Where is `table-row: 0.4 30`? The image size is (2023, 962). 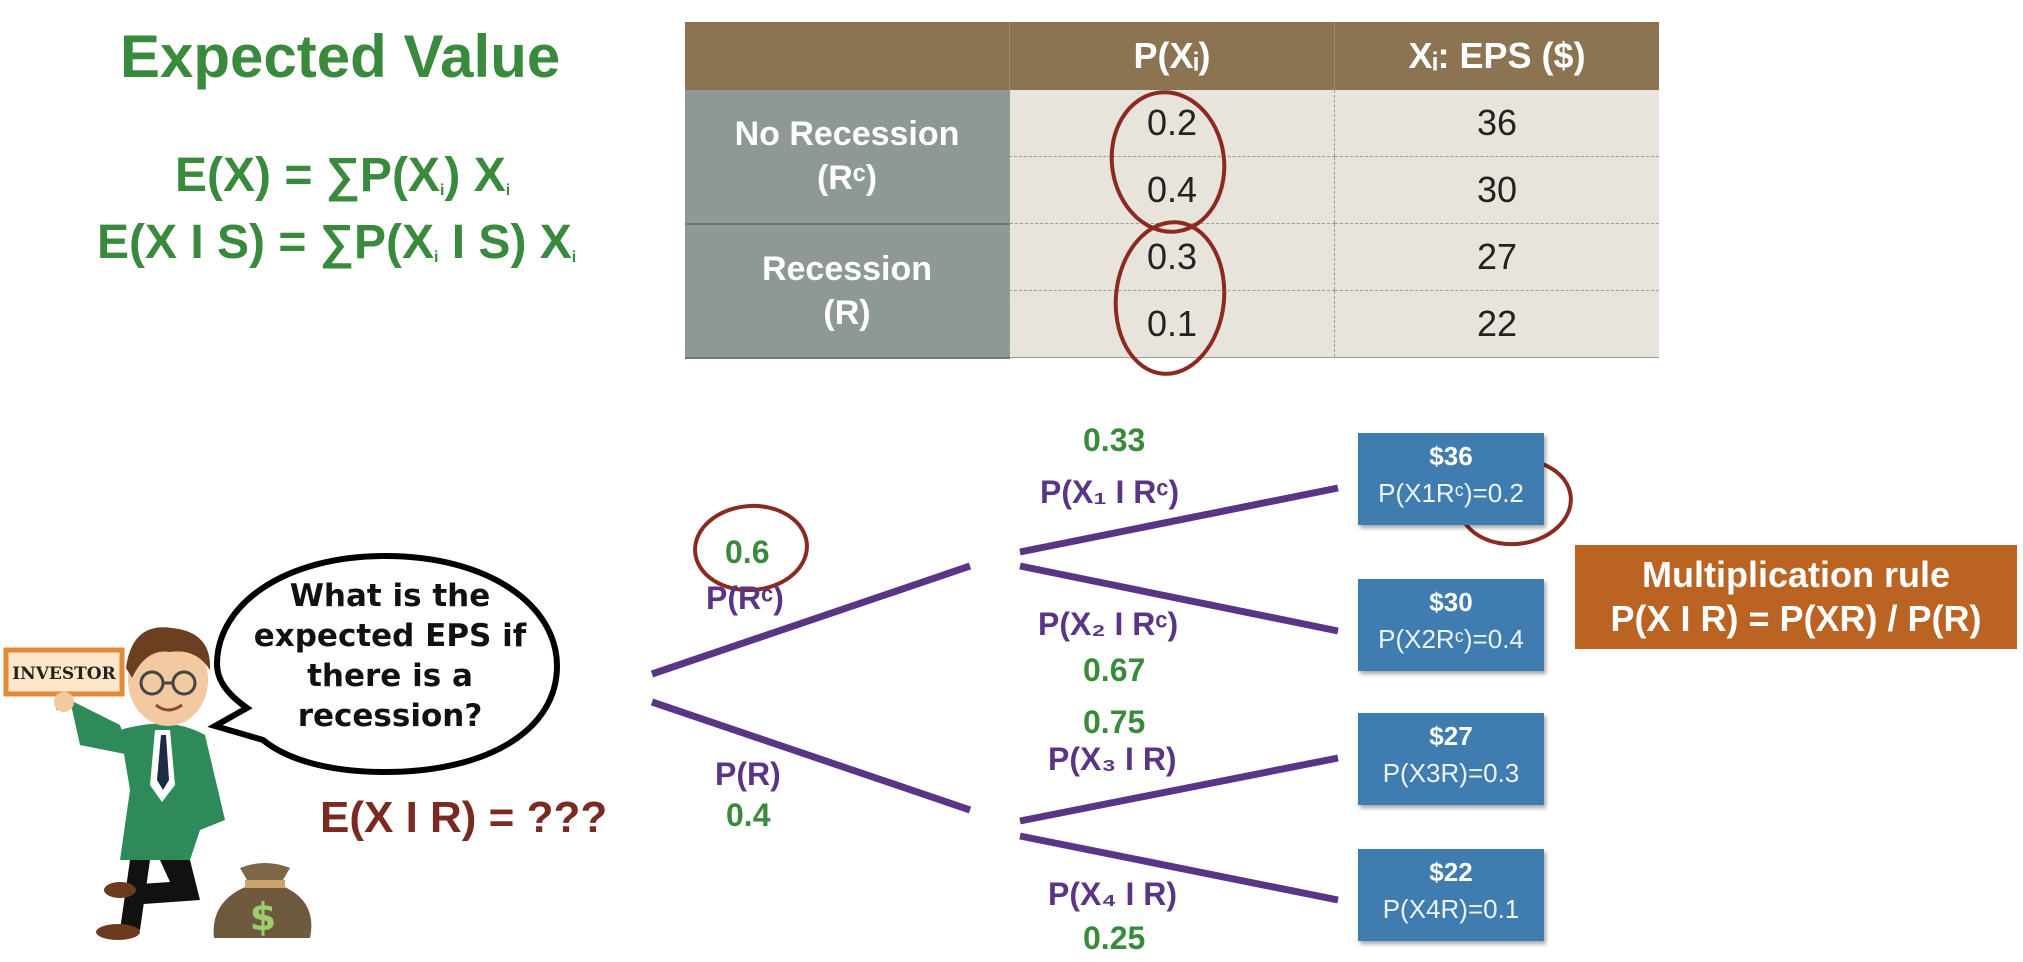
table-row: 0.4 30 is located at coordinates (1172, 190).